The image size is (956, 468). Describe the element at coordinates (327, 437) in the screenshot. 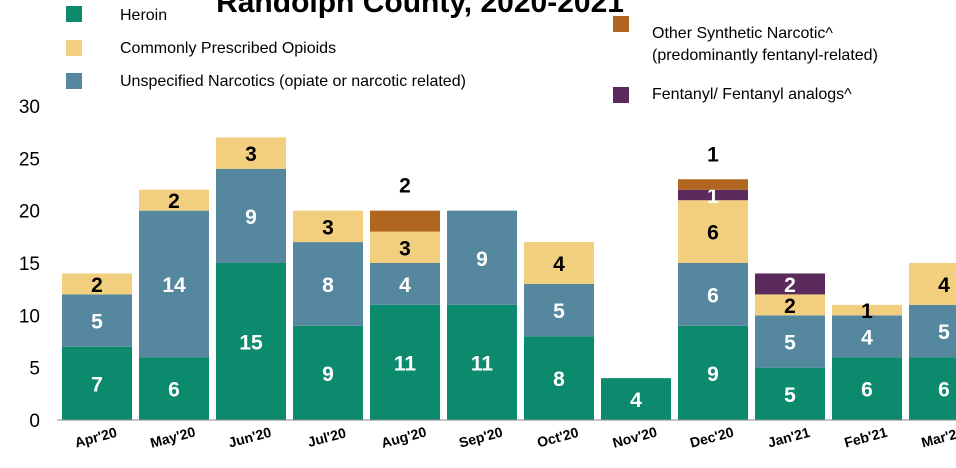

I see `x-tick-label: Jul'20` at that location.